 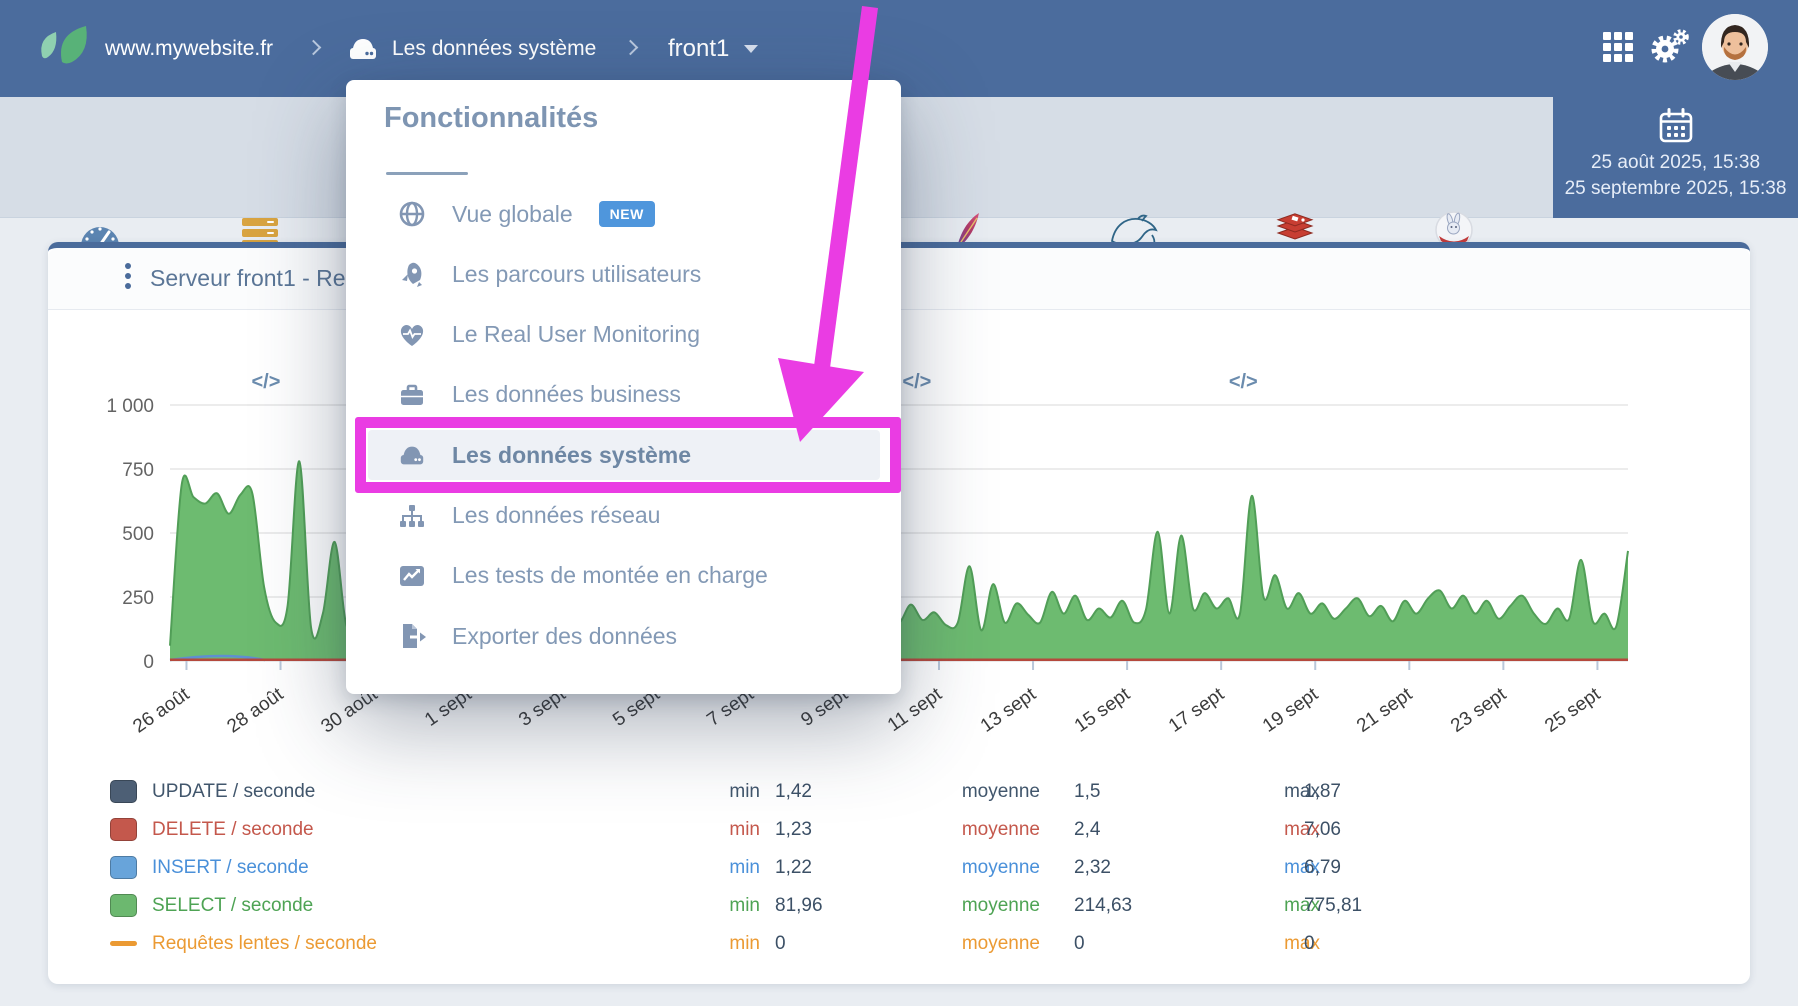 What do you see at coordinates (130, 406) in the screenshot?
I see `svg-text: 1 000` at bounding box center [130, 406].